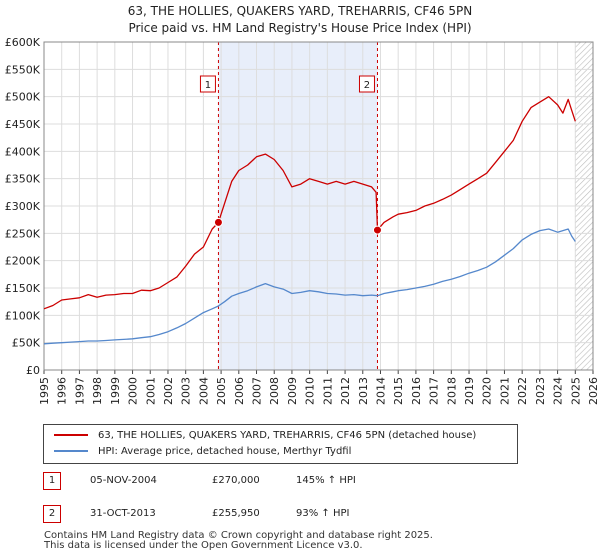 The image size is (600, 560). Describe the element at coordinates (23, 206) in the screenshot. I see `y-tick-label: £300K` at that location.